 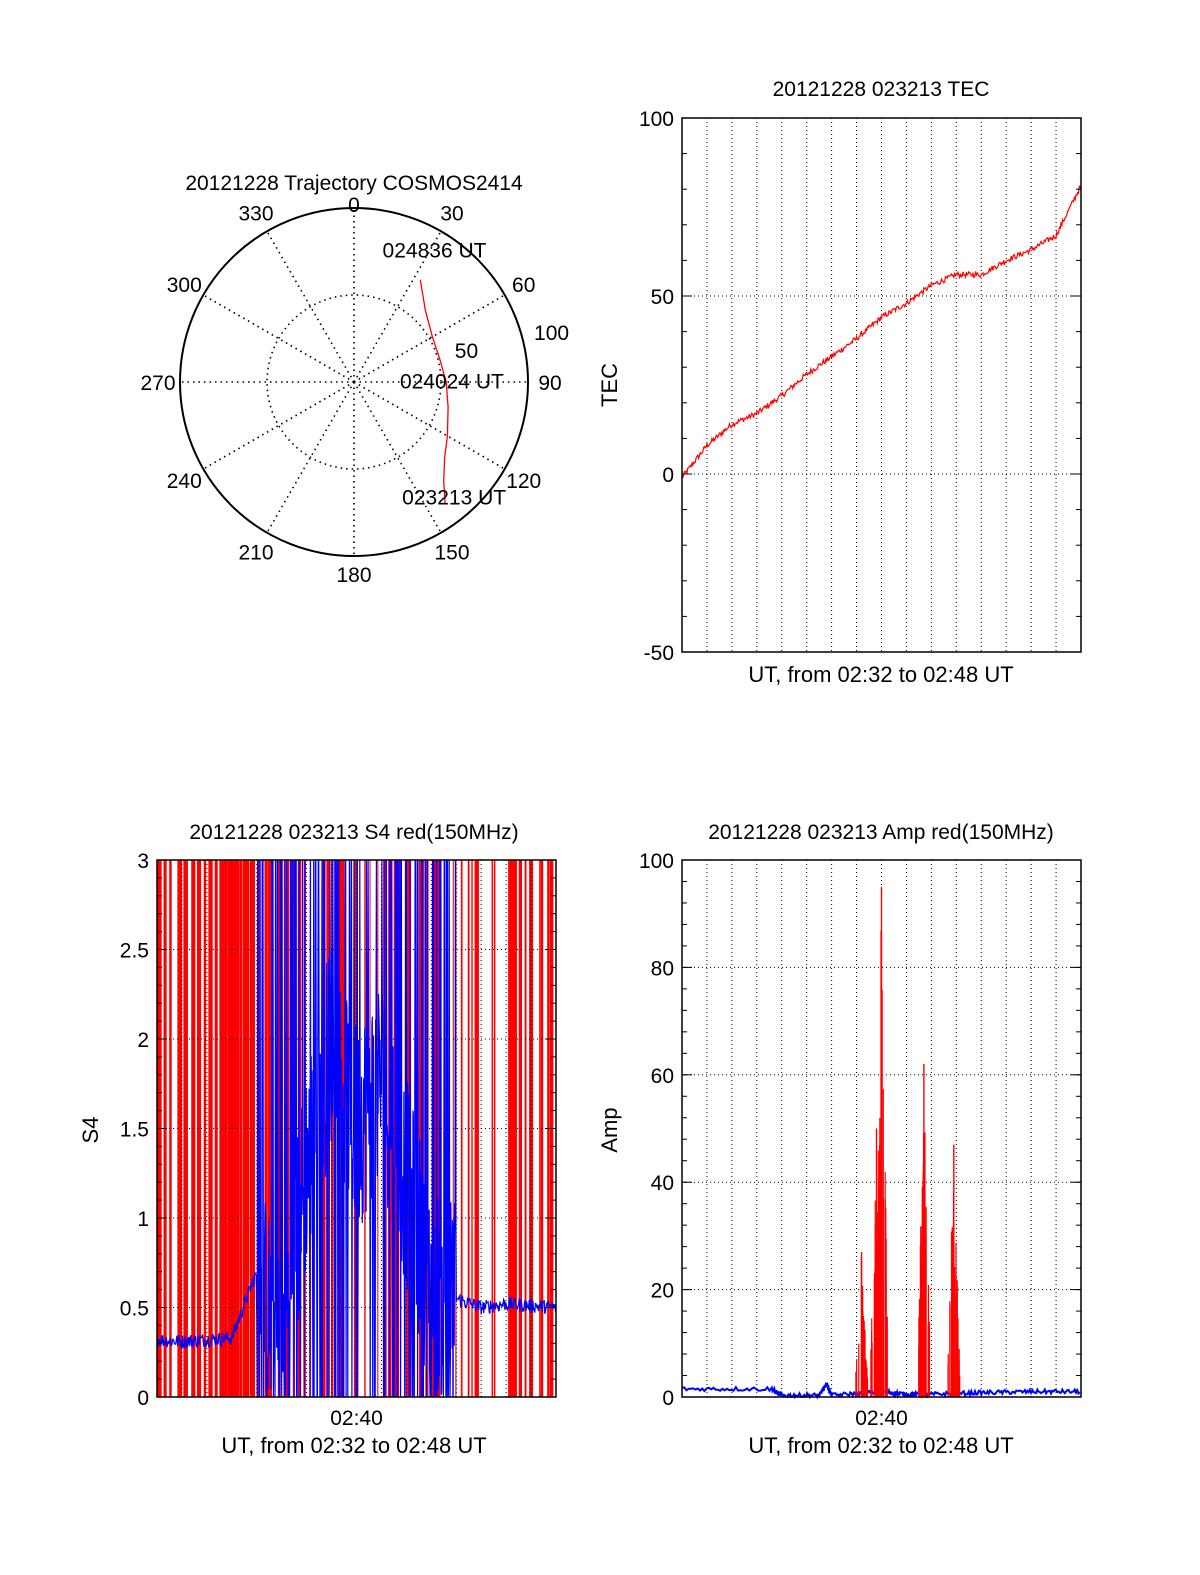 What do you see at coordinates (184, 285) in the screenshot?
I see `polar-azimuth-label: 300` at bounding box center [184, 285].